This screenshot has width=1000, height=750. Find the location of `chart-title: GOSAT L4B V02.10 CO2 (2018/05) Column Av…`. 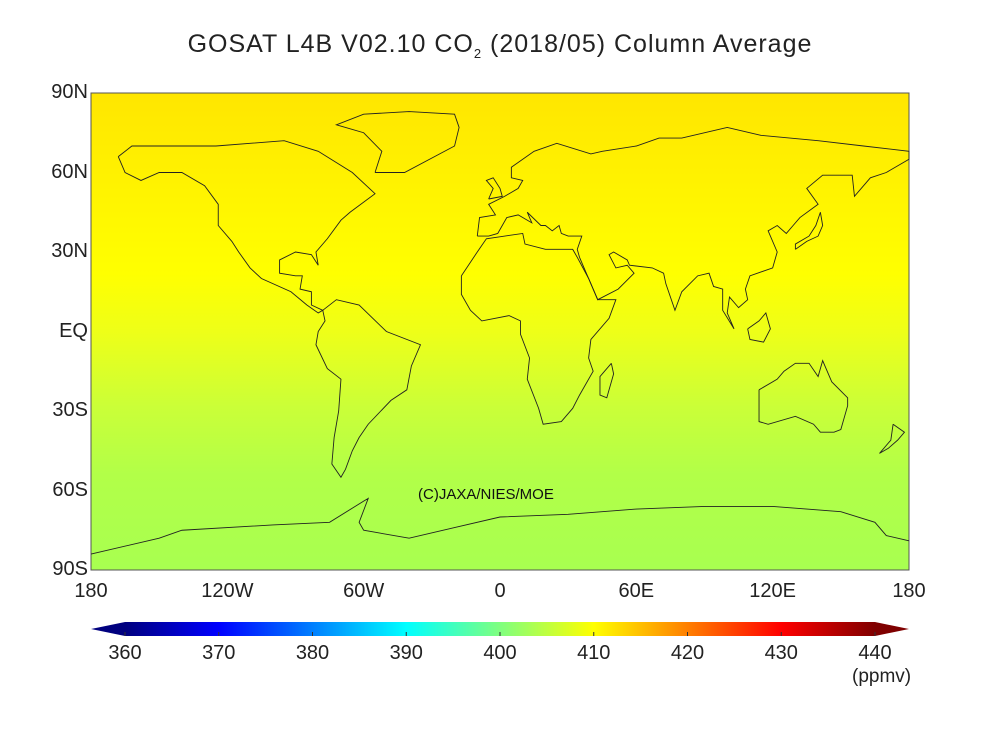

chart-title: GOSAT L4B V02.10 CO2 (2018/05) Column Av… is located at coordinates (500, 45).